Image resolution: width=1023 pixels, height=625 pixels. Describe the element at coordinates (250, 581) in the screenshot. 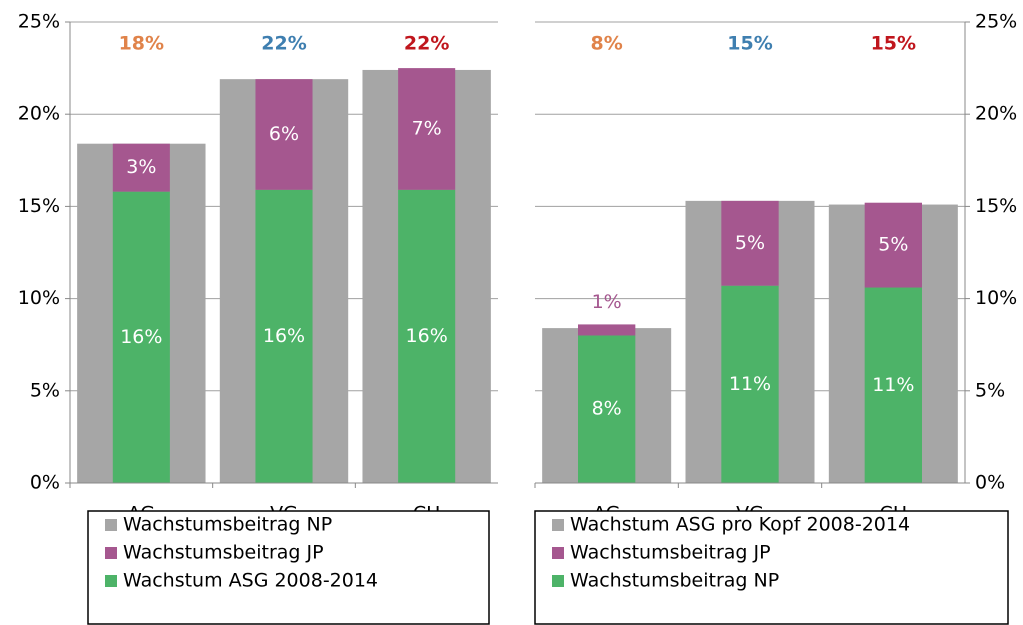

I see `legend-label: Wachstum ASG 2008-2014` at that location.